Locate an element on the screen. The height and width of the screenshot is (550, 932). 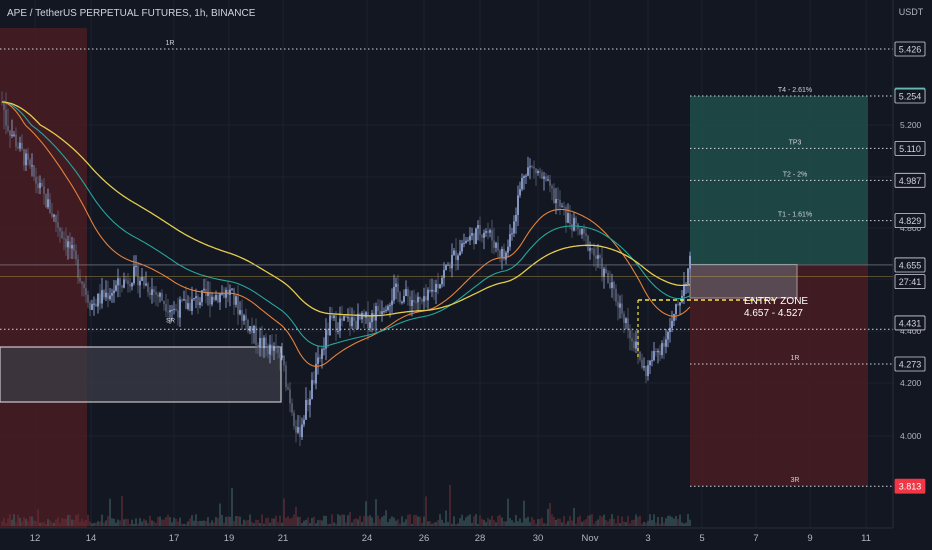
time-axis-panel is located at coordinates (466, 539).